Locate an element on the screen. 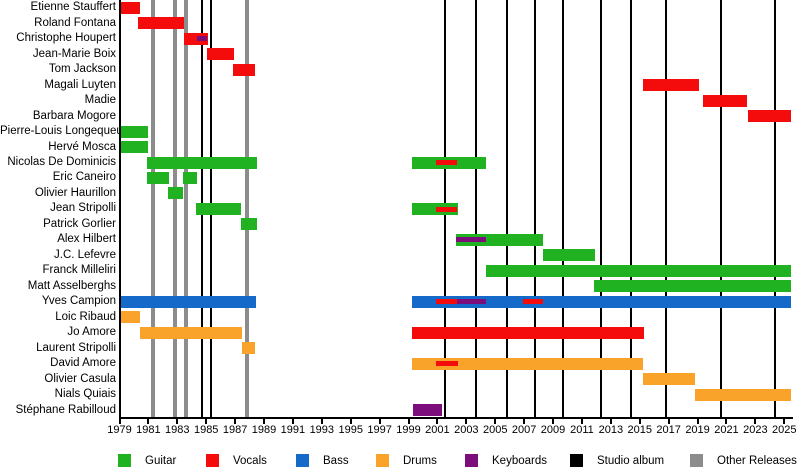 This screenshot has width=800, height=476. axis-year-label: 2007 is located at coordinates (524, 430).